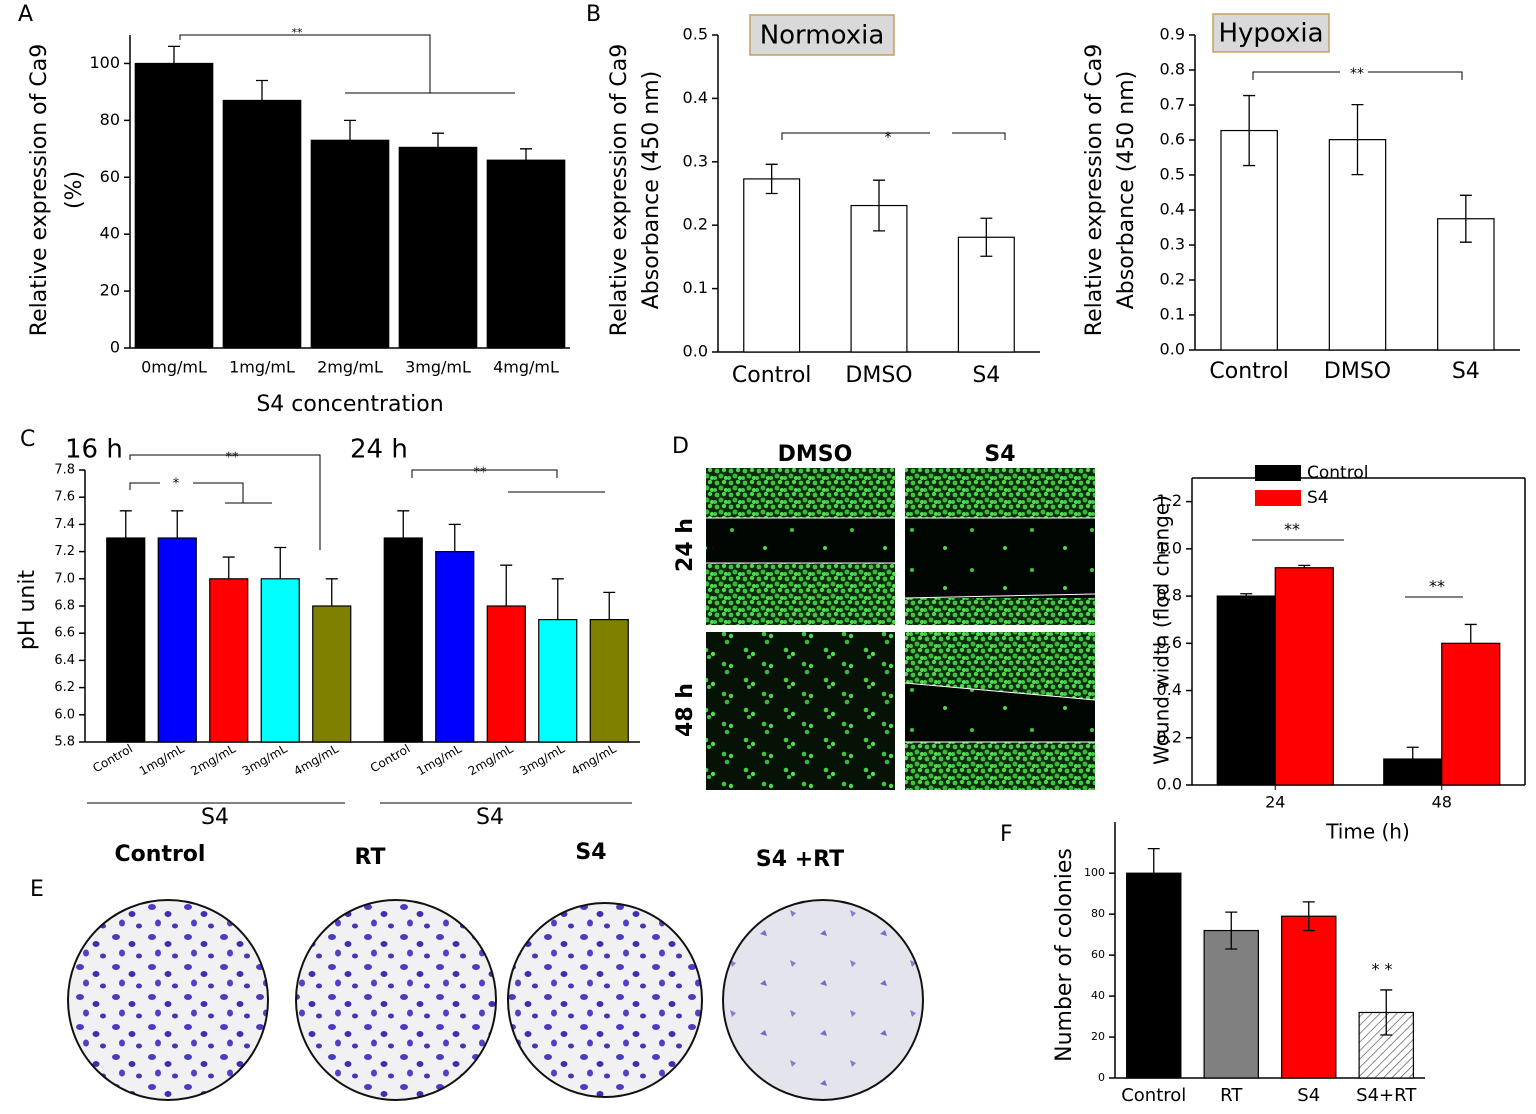  What do you see at coordinates (1162, 630) in the screenshot?
I see `y-axis-label: Wound width (flod change)` at bounding box center [1162, 630].